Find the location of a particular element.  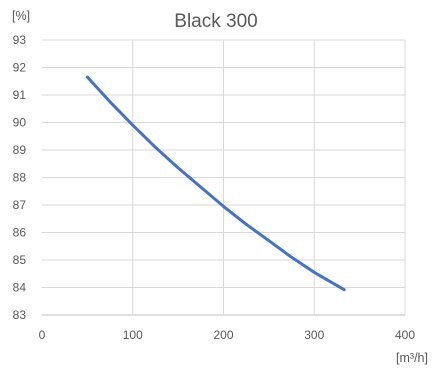

y-axis-unit: [%] is located at coordinates (21, 16).